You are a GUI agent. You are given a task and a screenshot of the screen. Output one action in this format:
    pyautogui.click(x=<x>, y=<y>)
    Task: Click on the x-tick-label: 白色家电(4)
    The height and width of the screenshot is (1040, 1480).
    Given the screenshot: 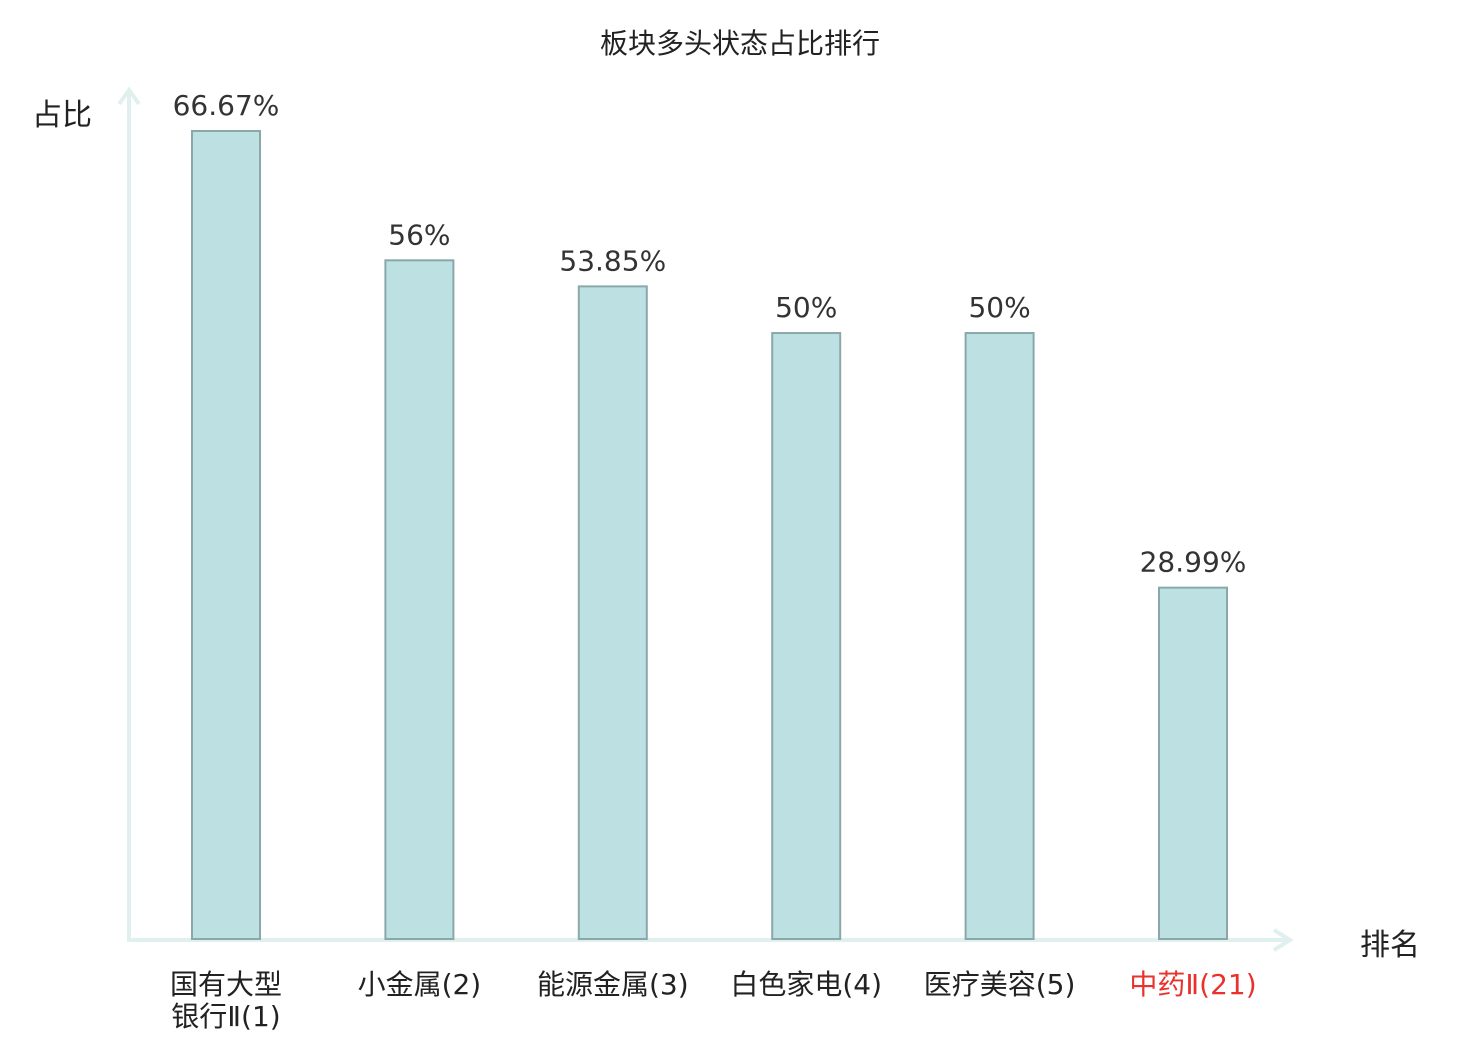 What is the action you would take?
    pyautogui.click(x=806, y=984)
    